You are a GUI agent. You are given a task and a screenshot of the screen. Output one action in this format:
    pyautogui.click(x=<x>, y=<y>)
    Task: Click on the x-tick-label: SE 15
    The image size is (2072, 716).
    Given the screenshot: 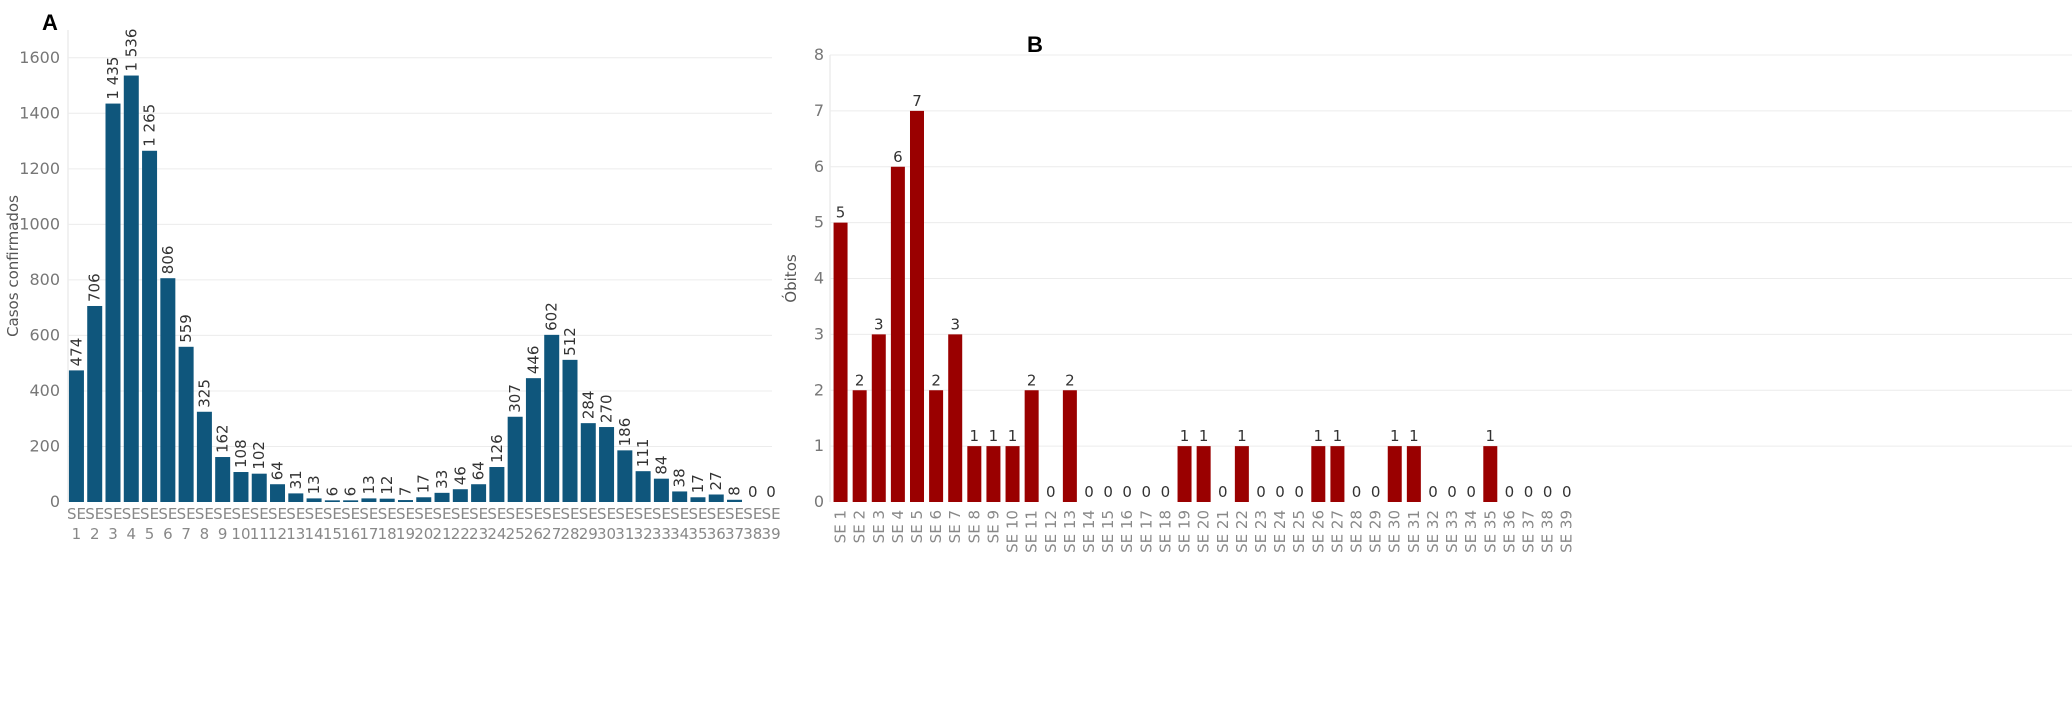 What is the action you would take?
    pyautogui.click(x=332, y=524)
    